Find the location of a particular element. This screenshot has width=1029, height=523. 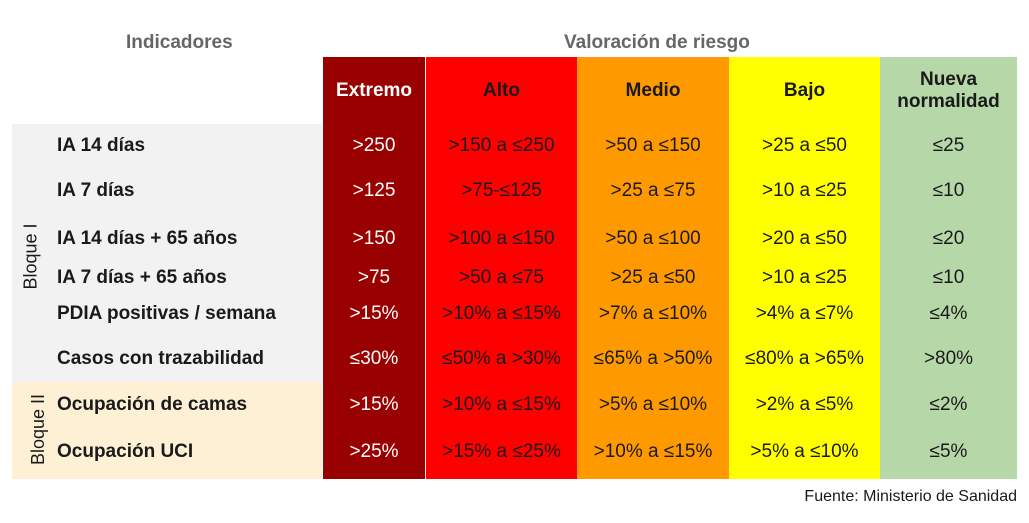

source-note: Fuente: Ministerio de Sanidad is located at coordinates (910, 496).